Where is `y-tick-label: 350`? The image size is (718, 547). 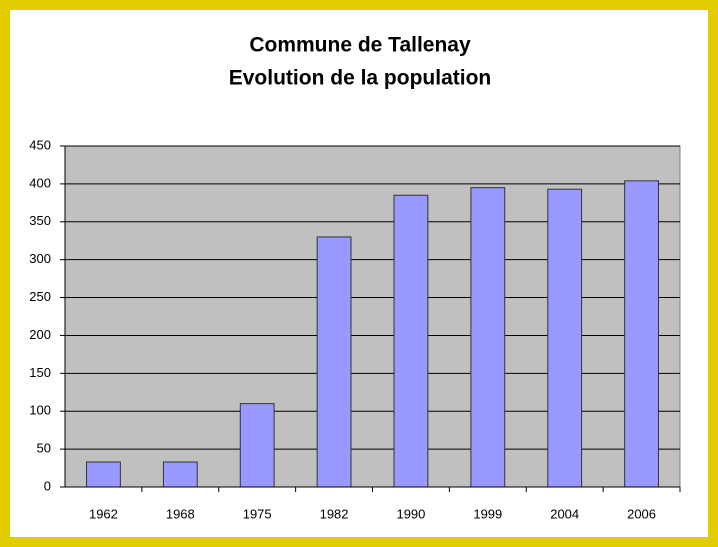 y-tick-label: 350 is located at coordinates (40, 220).